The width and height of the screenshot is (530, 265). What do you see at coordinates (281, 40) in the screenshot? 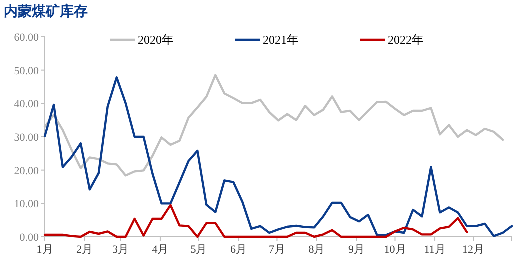
I see `legend-label: 2021年` at bounding box center [281, 40].